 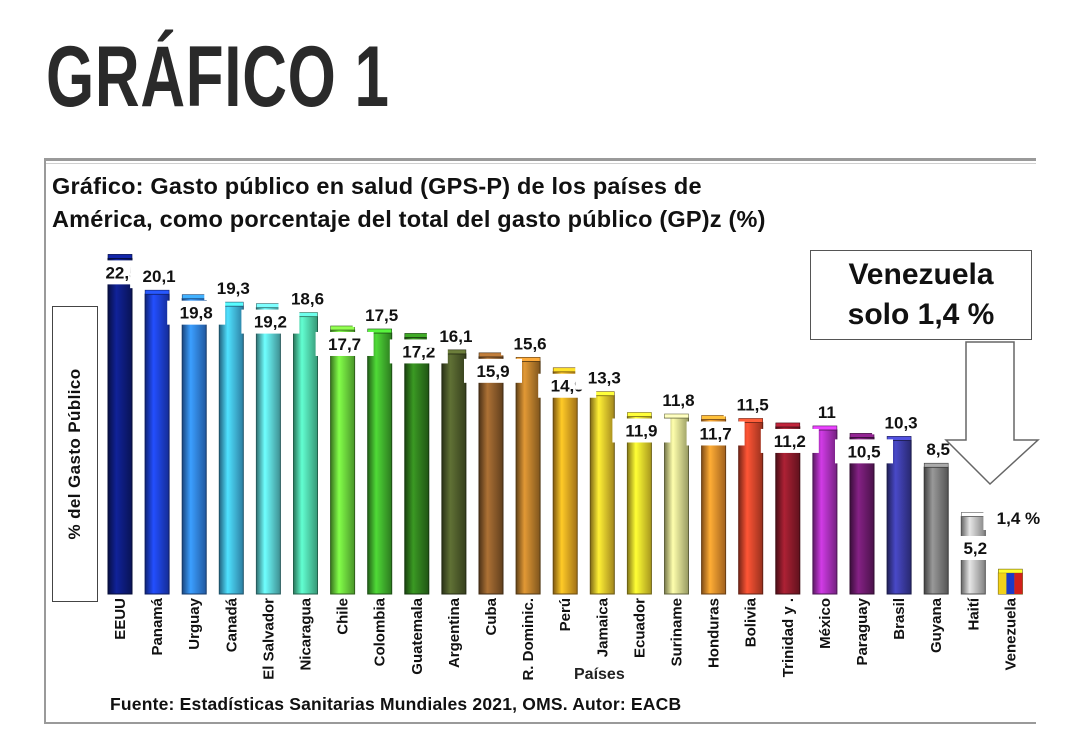 I want to click on bar-chile, so click(x=343, y=462).